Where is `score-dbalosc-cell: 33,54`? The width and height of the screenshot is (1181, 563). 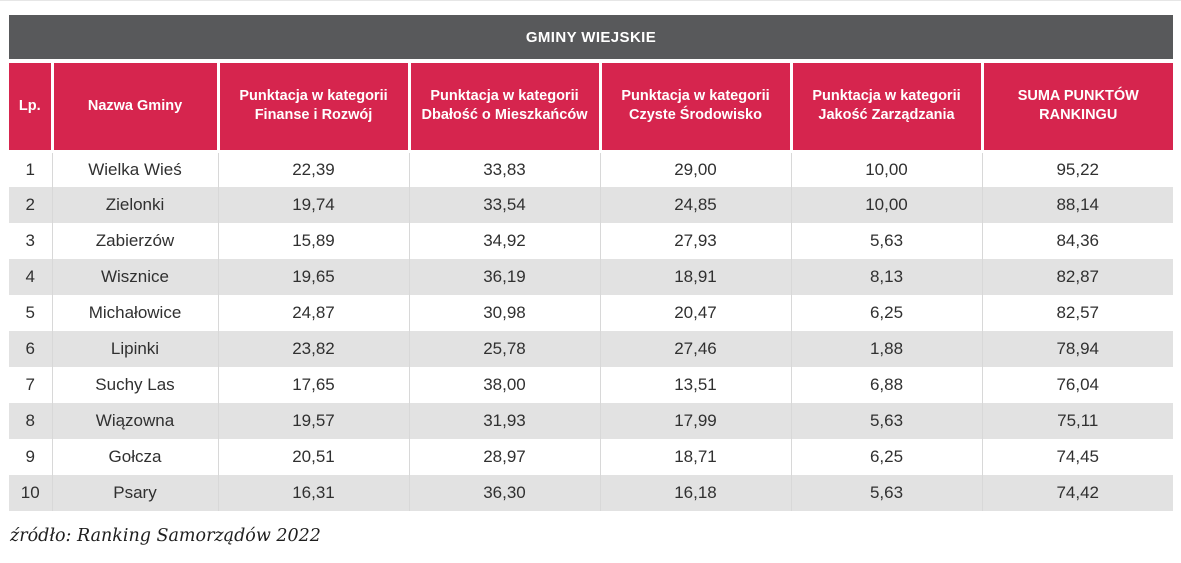 score-dbalosc-cell: 33,54 is located at coordinates (504, 205).